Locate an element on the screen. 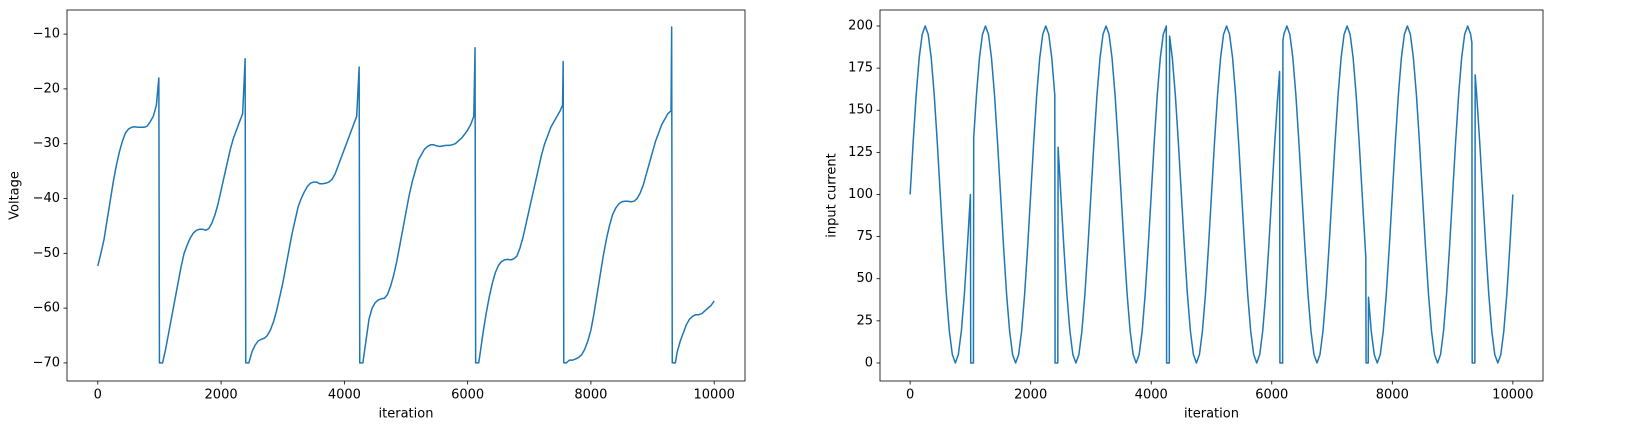 The height and width of the screenshot is (448, 1628). y-tick-label: 0 is located at coordinates (869, 362).